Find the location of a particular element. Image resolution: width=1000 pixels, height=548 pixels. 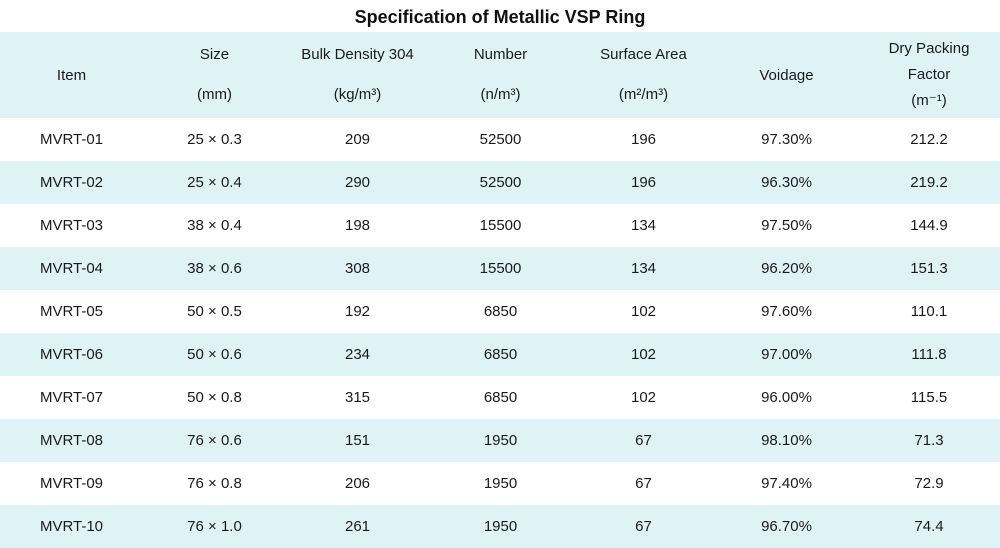

table-row: MVRT-09 76 × 0.8 206 1950 67 97.40% 72.9 is located at coordinates (500, 483).